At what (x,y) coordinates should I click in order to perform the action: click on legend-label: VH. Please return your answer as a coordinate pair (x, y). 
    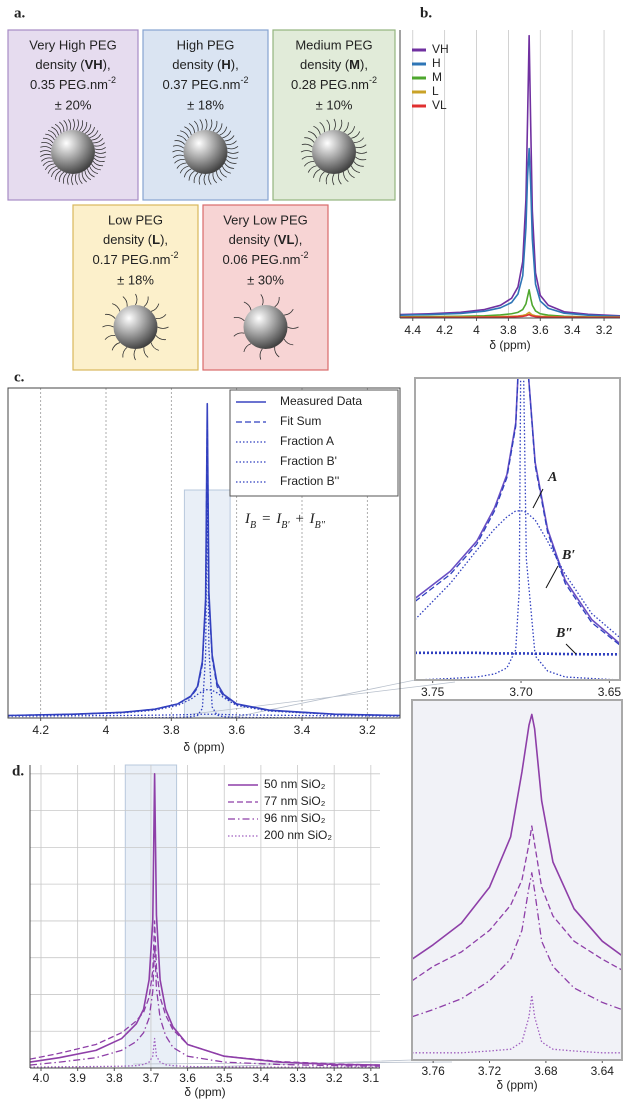
    Looking at the image, I should click on (440, 49).